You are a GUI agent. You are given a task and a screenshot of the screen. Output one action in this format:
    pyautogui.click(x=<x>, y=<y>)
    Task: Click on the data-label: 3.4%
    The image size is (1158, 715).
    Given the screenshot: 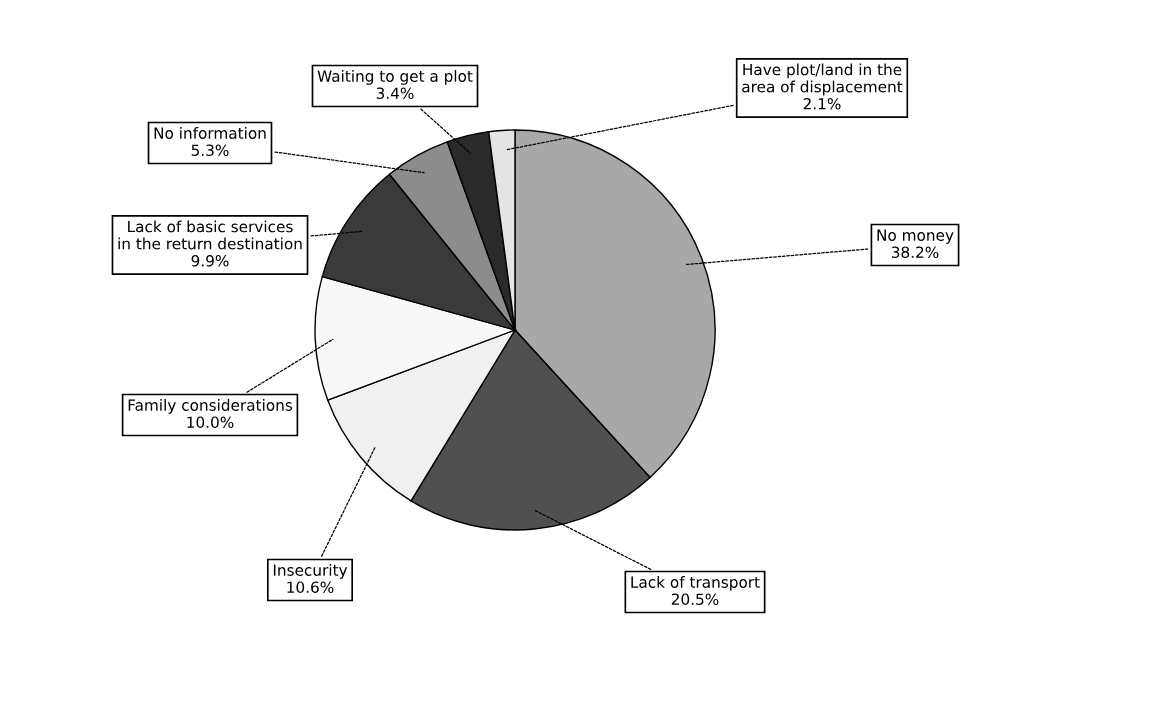 What is the action you would take?
    pyautogui.click(x=395, y=93)
    